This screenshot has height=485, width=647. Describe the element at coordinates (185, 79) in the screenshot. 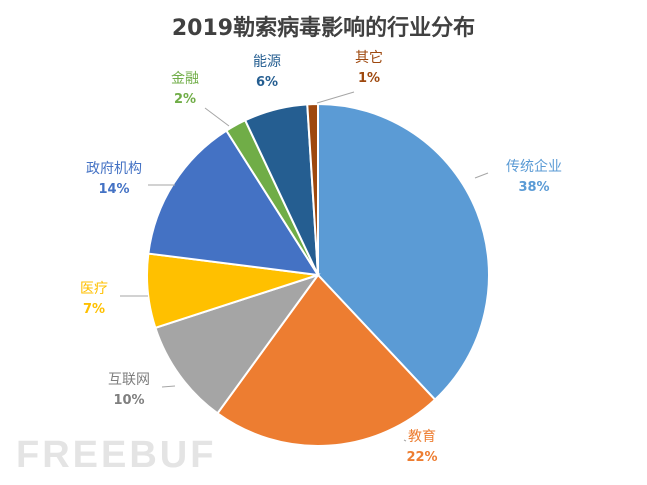

I see `slice-label-name-6: 金融` at that location.